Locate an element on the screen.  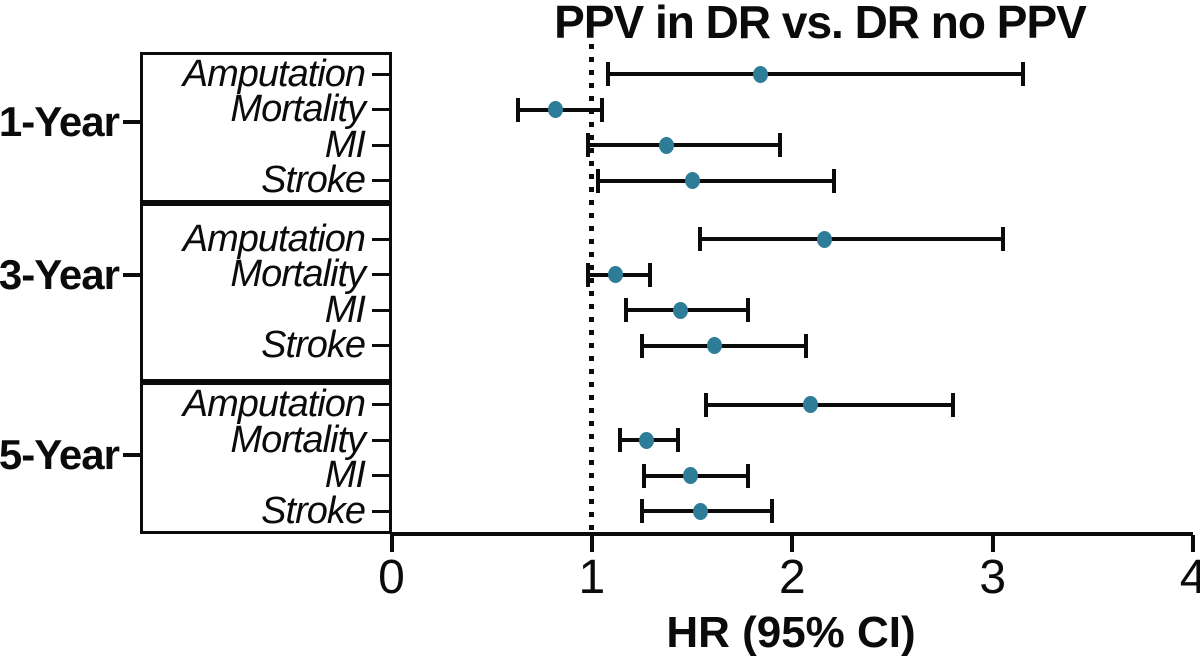
reference-line is located at coordinates (592, 287).